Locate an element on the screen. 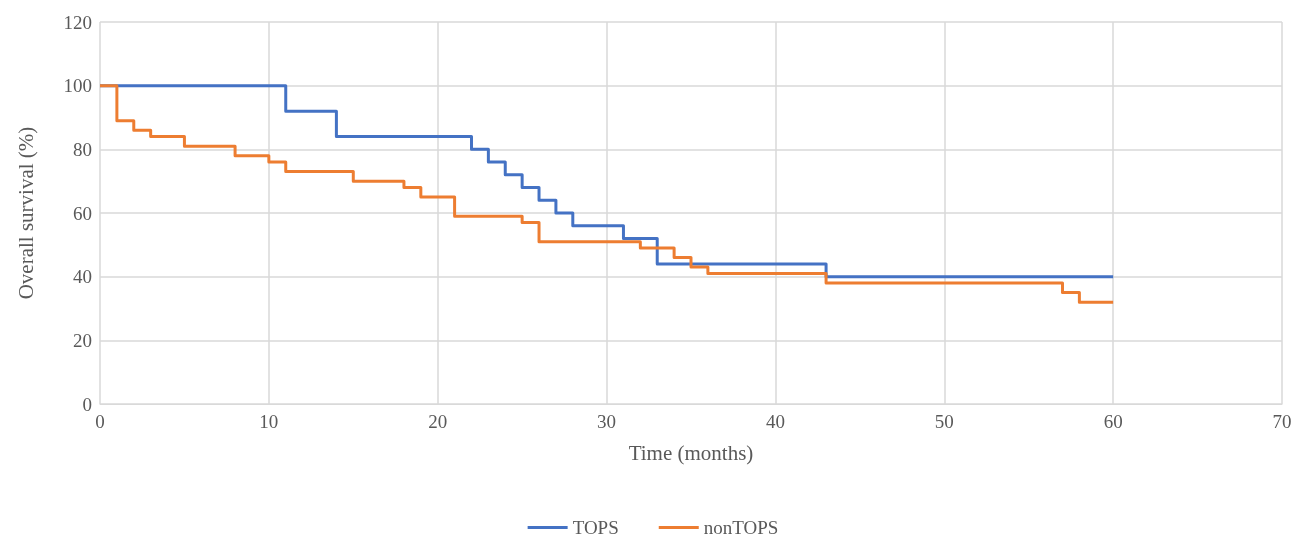 The image size is (1306, 547). y-tick-label: 80 is located at coordinates (82, 149).